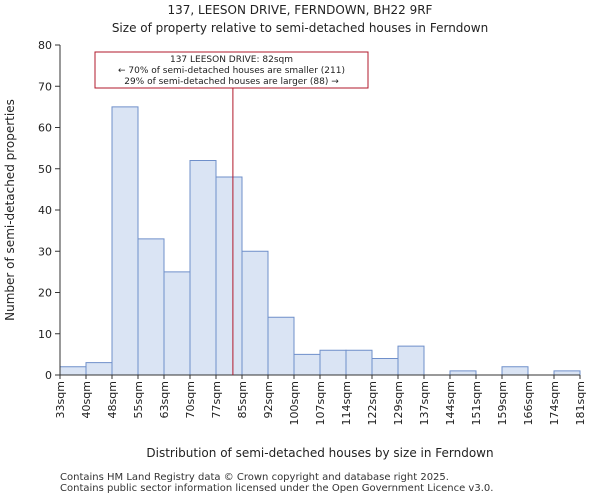 The height and width of the screenshot is (500, 600). What do you see at coordinates (177, 323) in the screenshot?
I see `bar-63sqm` at bounding box center [177, 323].